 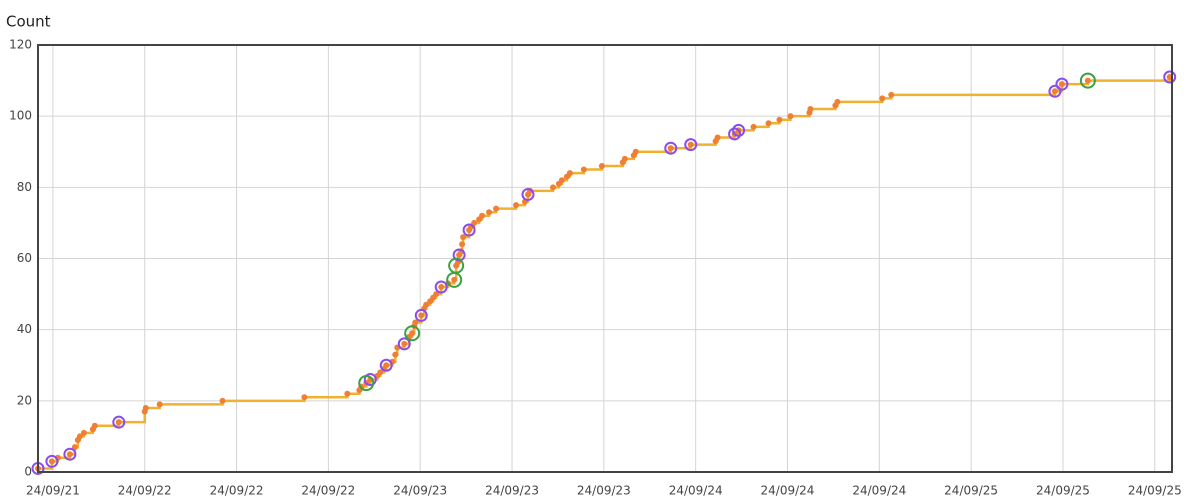 I want to click on y-axis-label: Count, so click(x=28, y=22).